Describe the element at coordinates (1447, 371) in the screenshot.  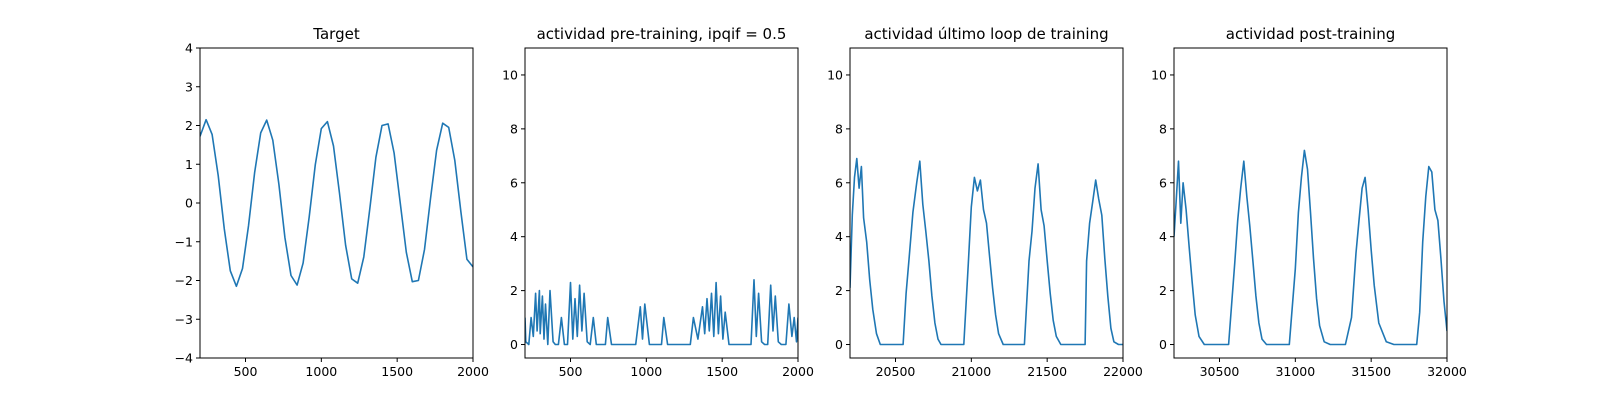
I see `x-tick-label: 32000` at that location.